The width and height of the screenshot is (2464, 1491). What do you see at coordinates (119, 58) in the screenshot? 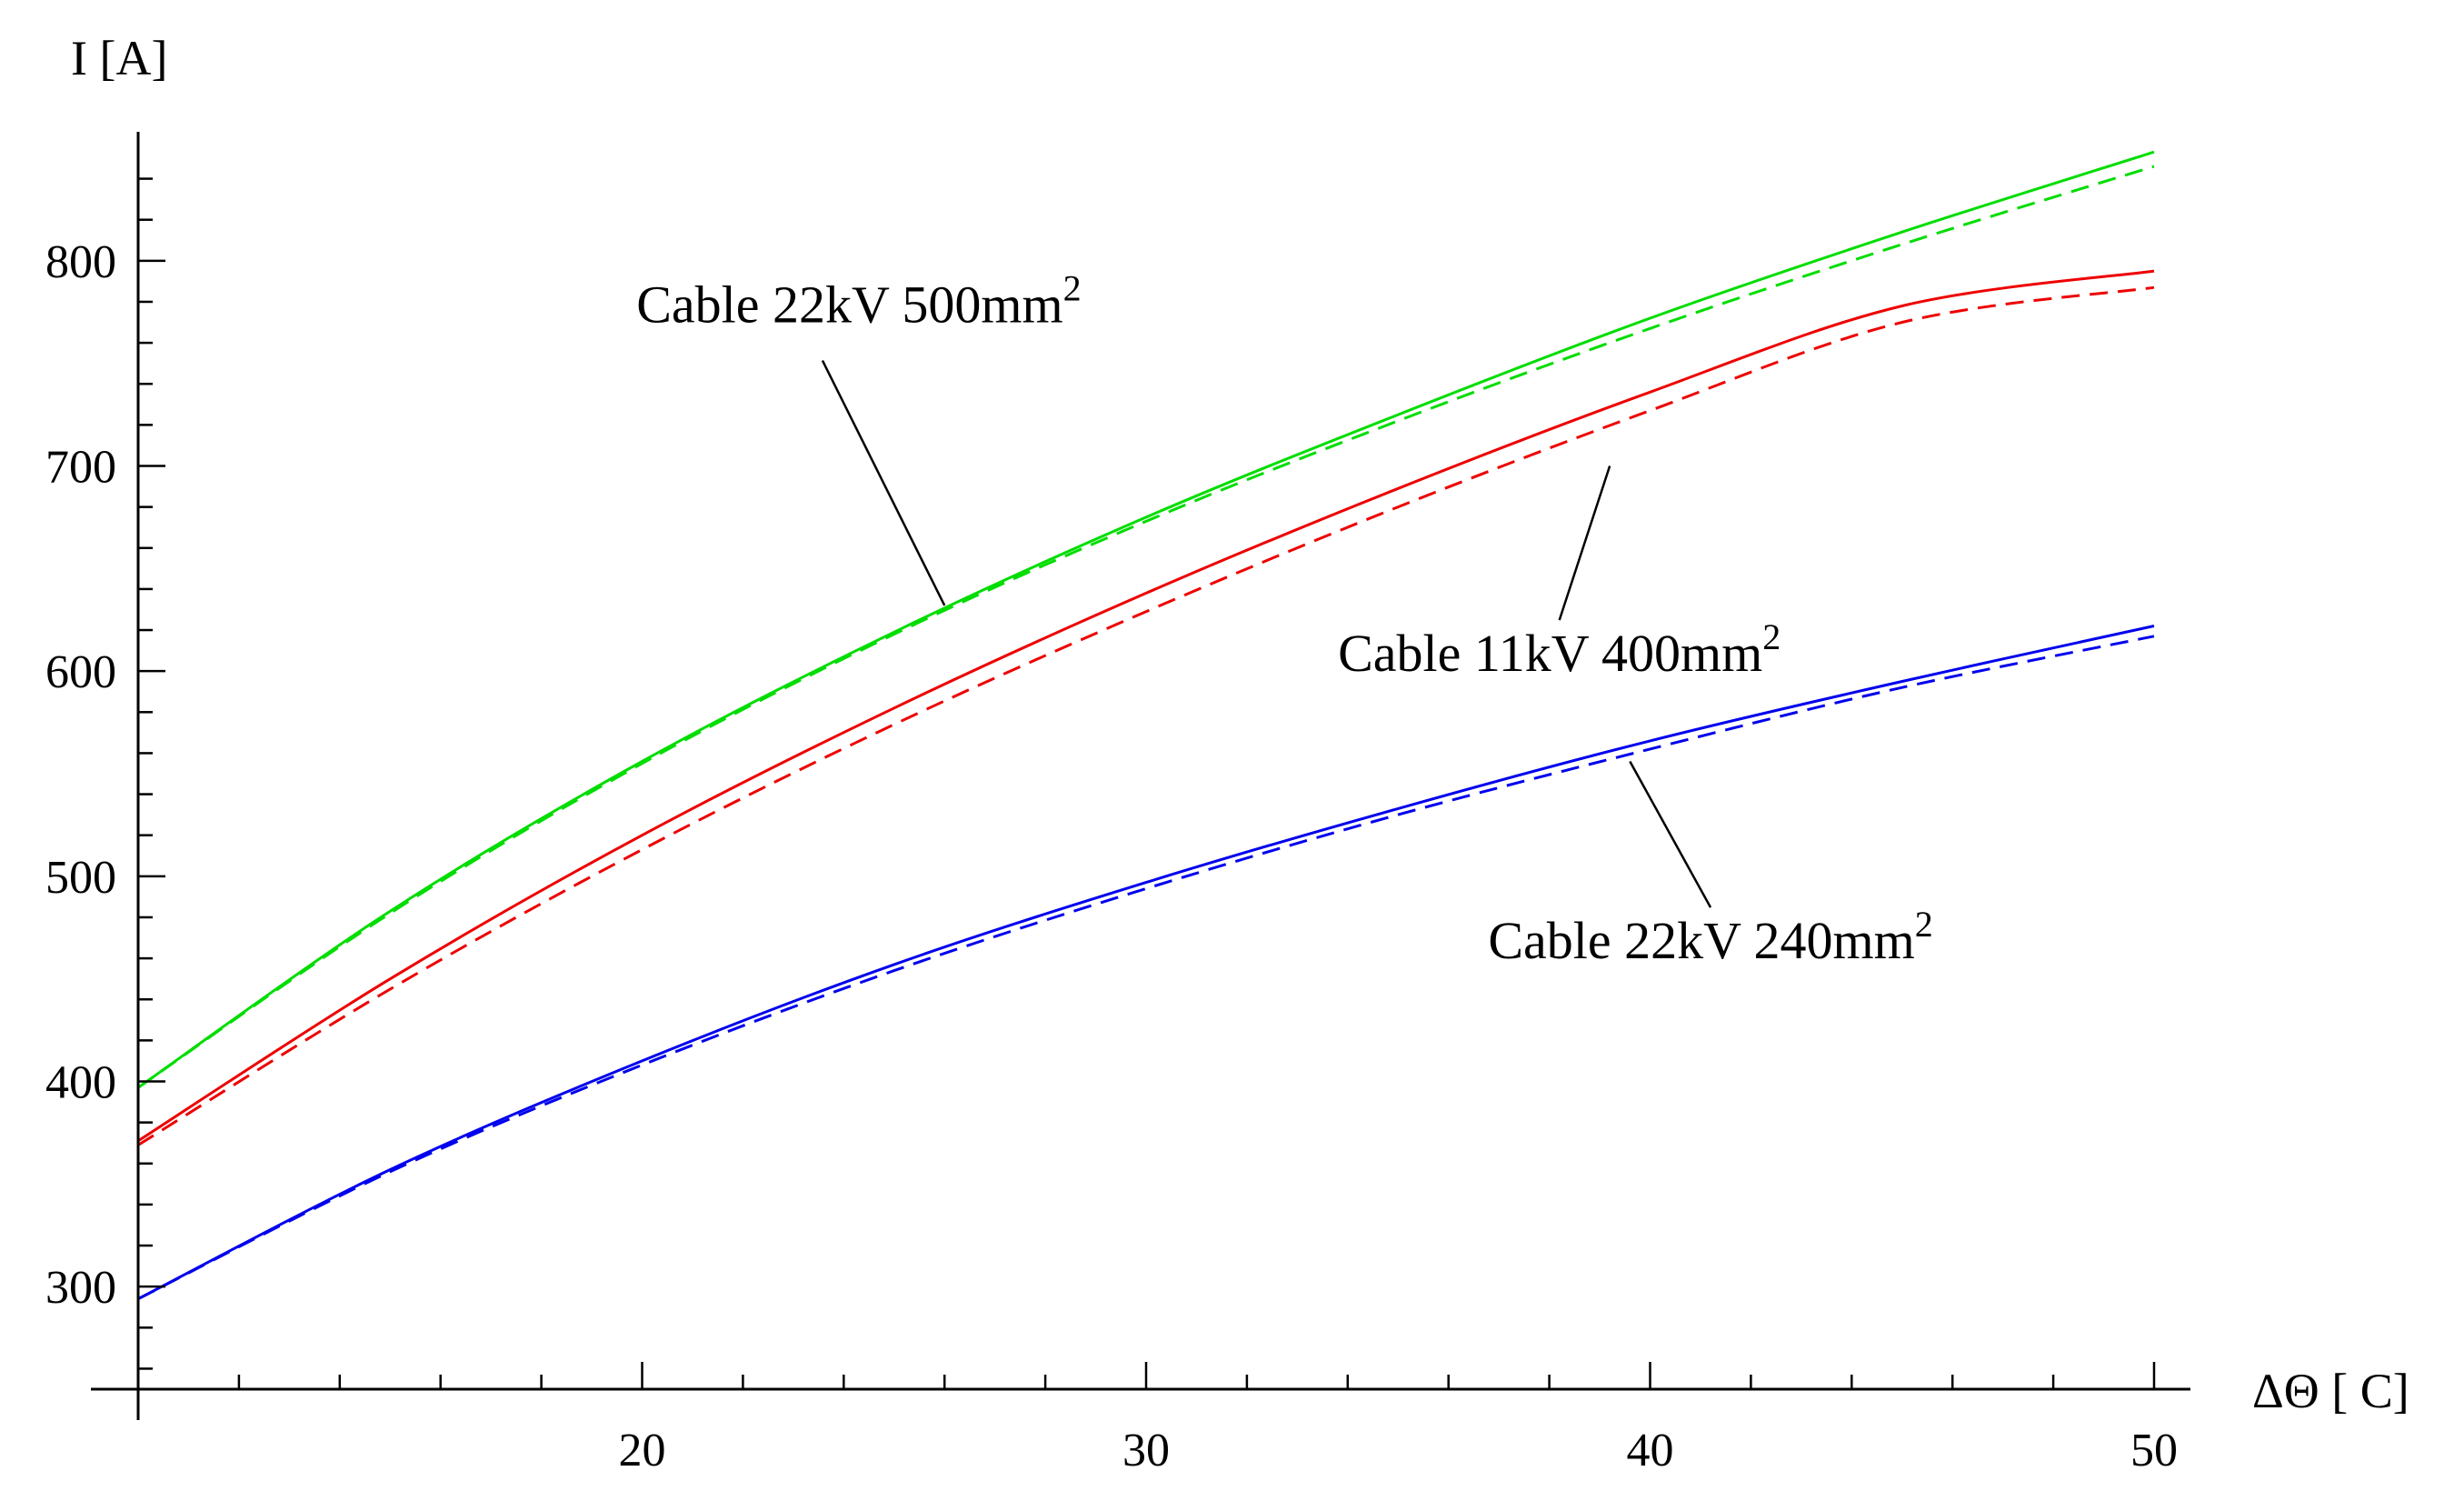
I see `y-axis-label: I [A]` at bounding box center [119, 58].